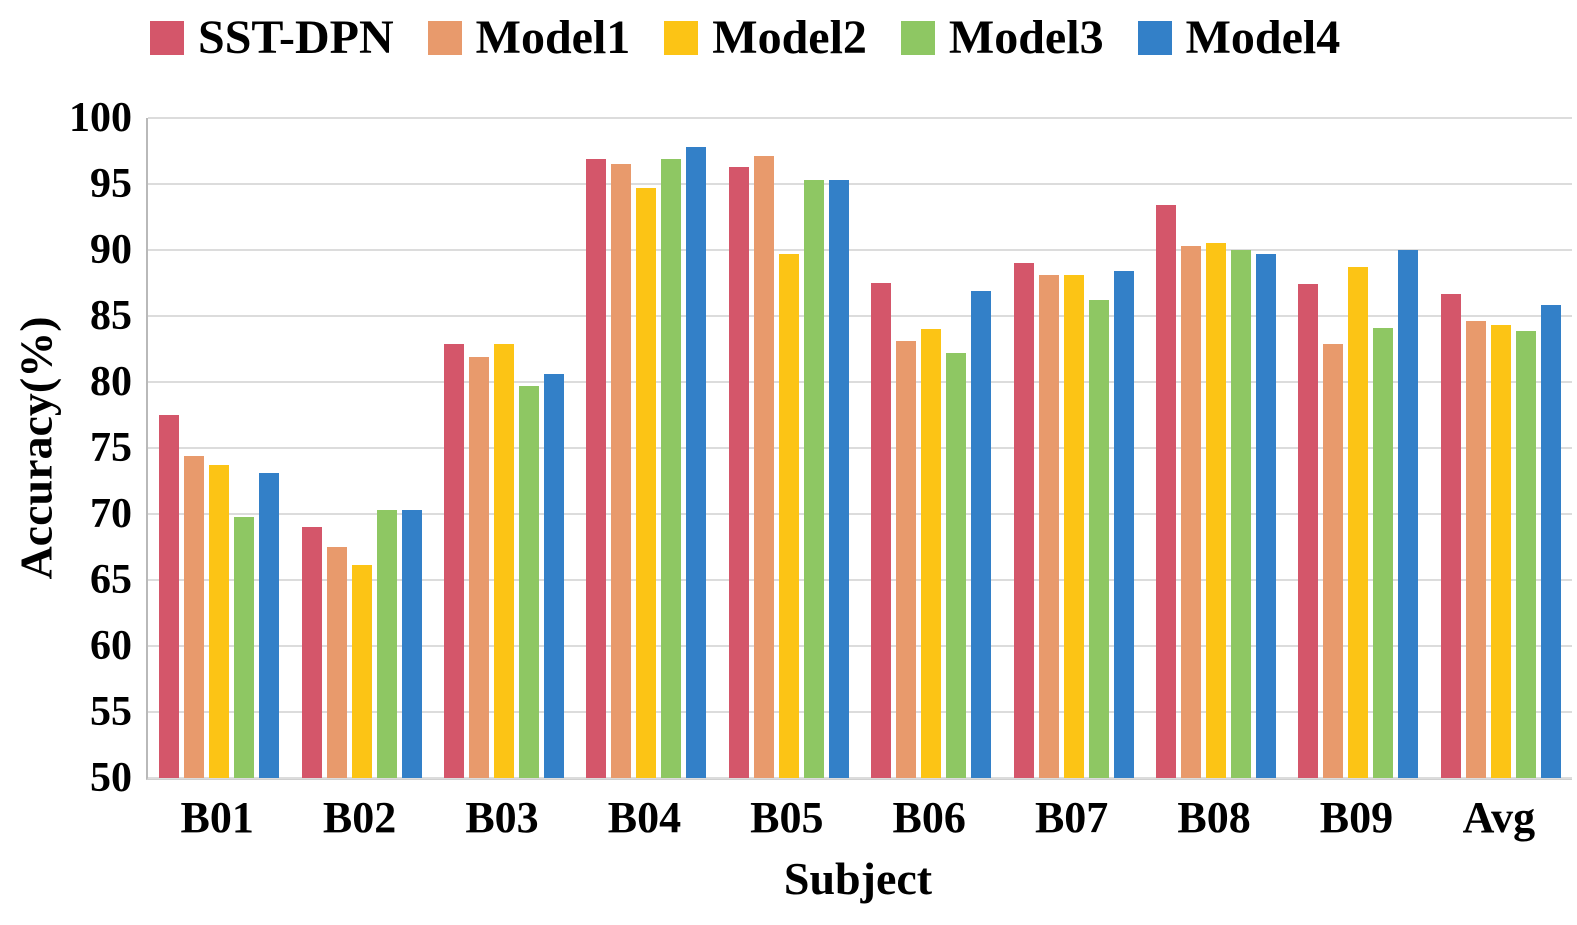 The width and height of the screenshot is (1577, 925). What do you see at coordinates (981, 534) in the screenshot?
I see `bar-model4-b06` at bounding box center [981, 534].